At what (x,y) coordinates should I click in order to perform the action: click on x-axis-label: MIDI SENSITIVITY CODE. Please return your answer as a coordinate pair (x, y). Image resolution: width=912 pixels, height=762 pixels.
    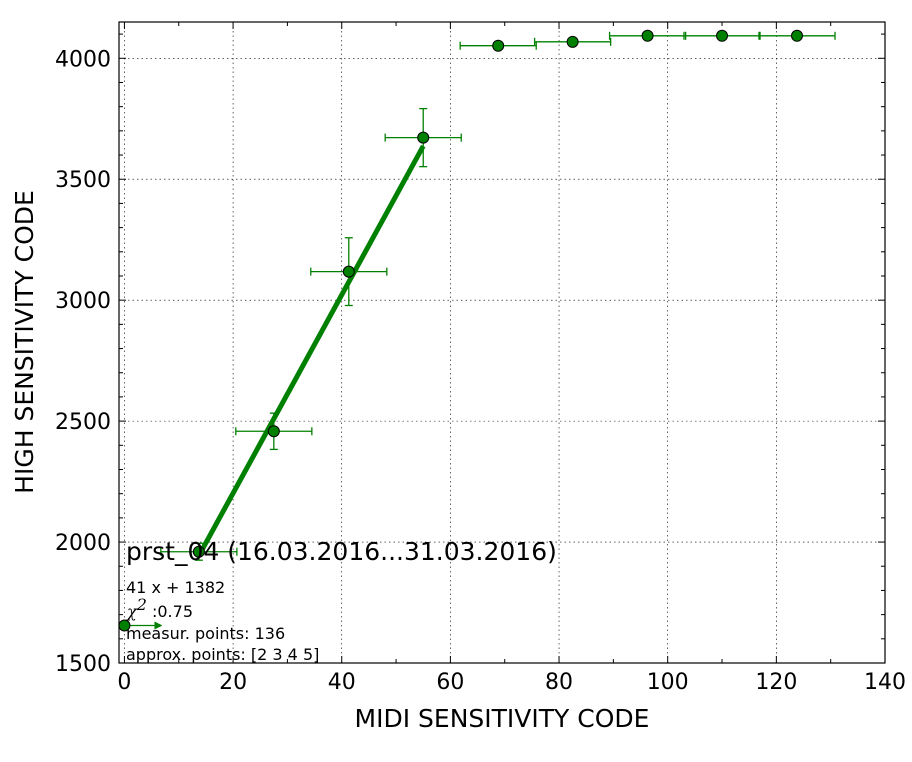
    Looking at the image, I should click on (502, 718).